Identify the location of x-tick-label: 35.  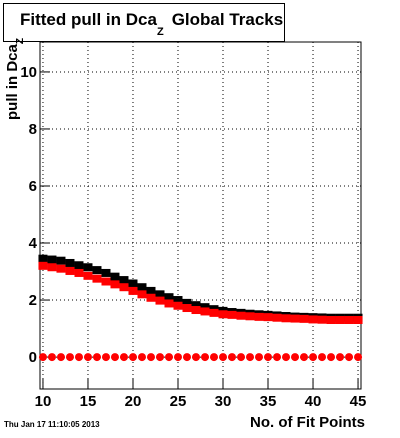
(268, 401).